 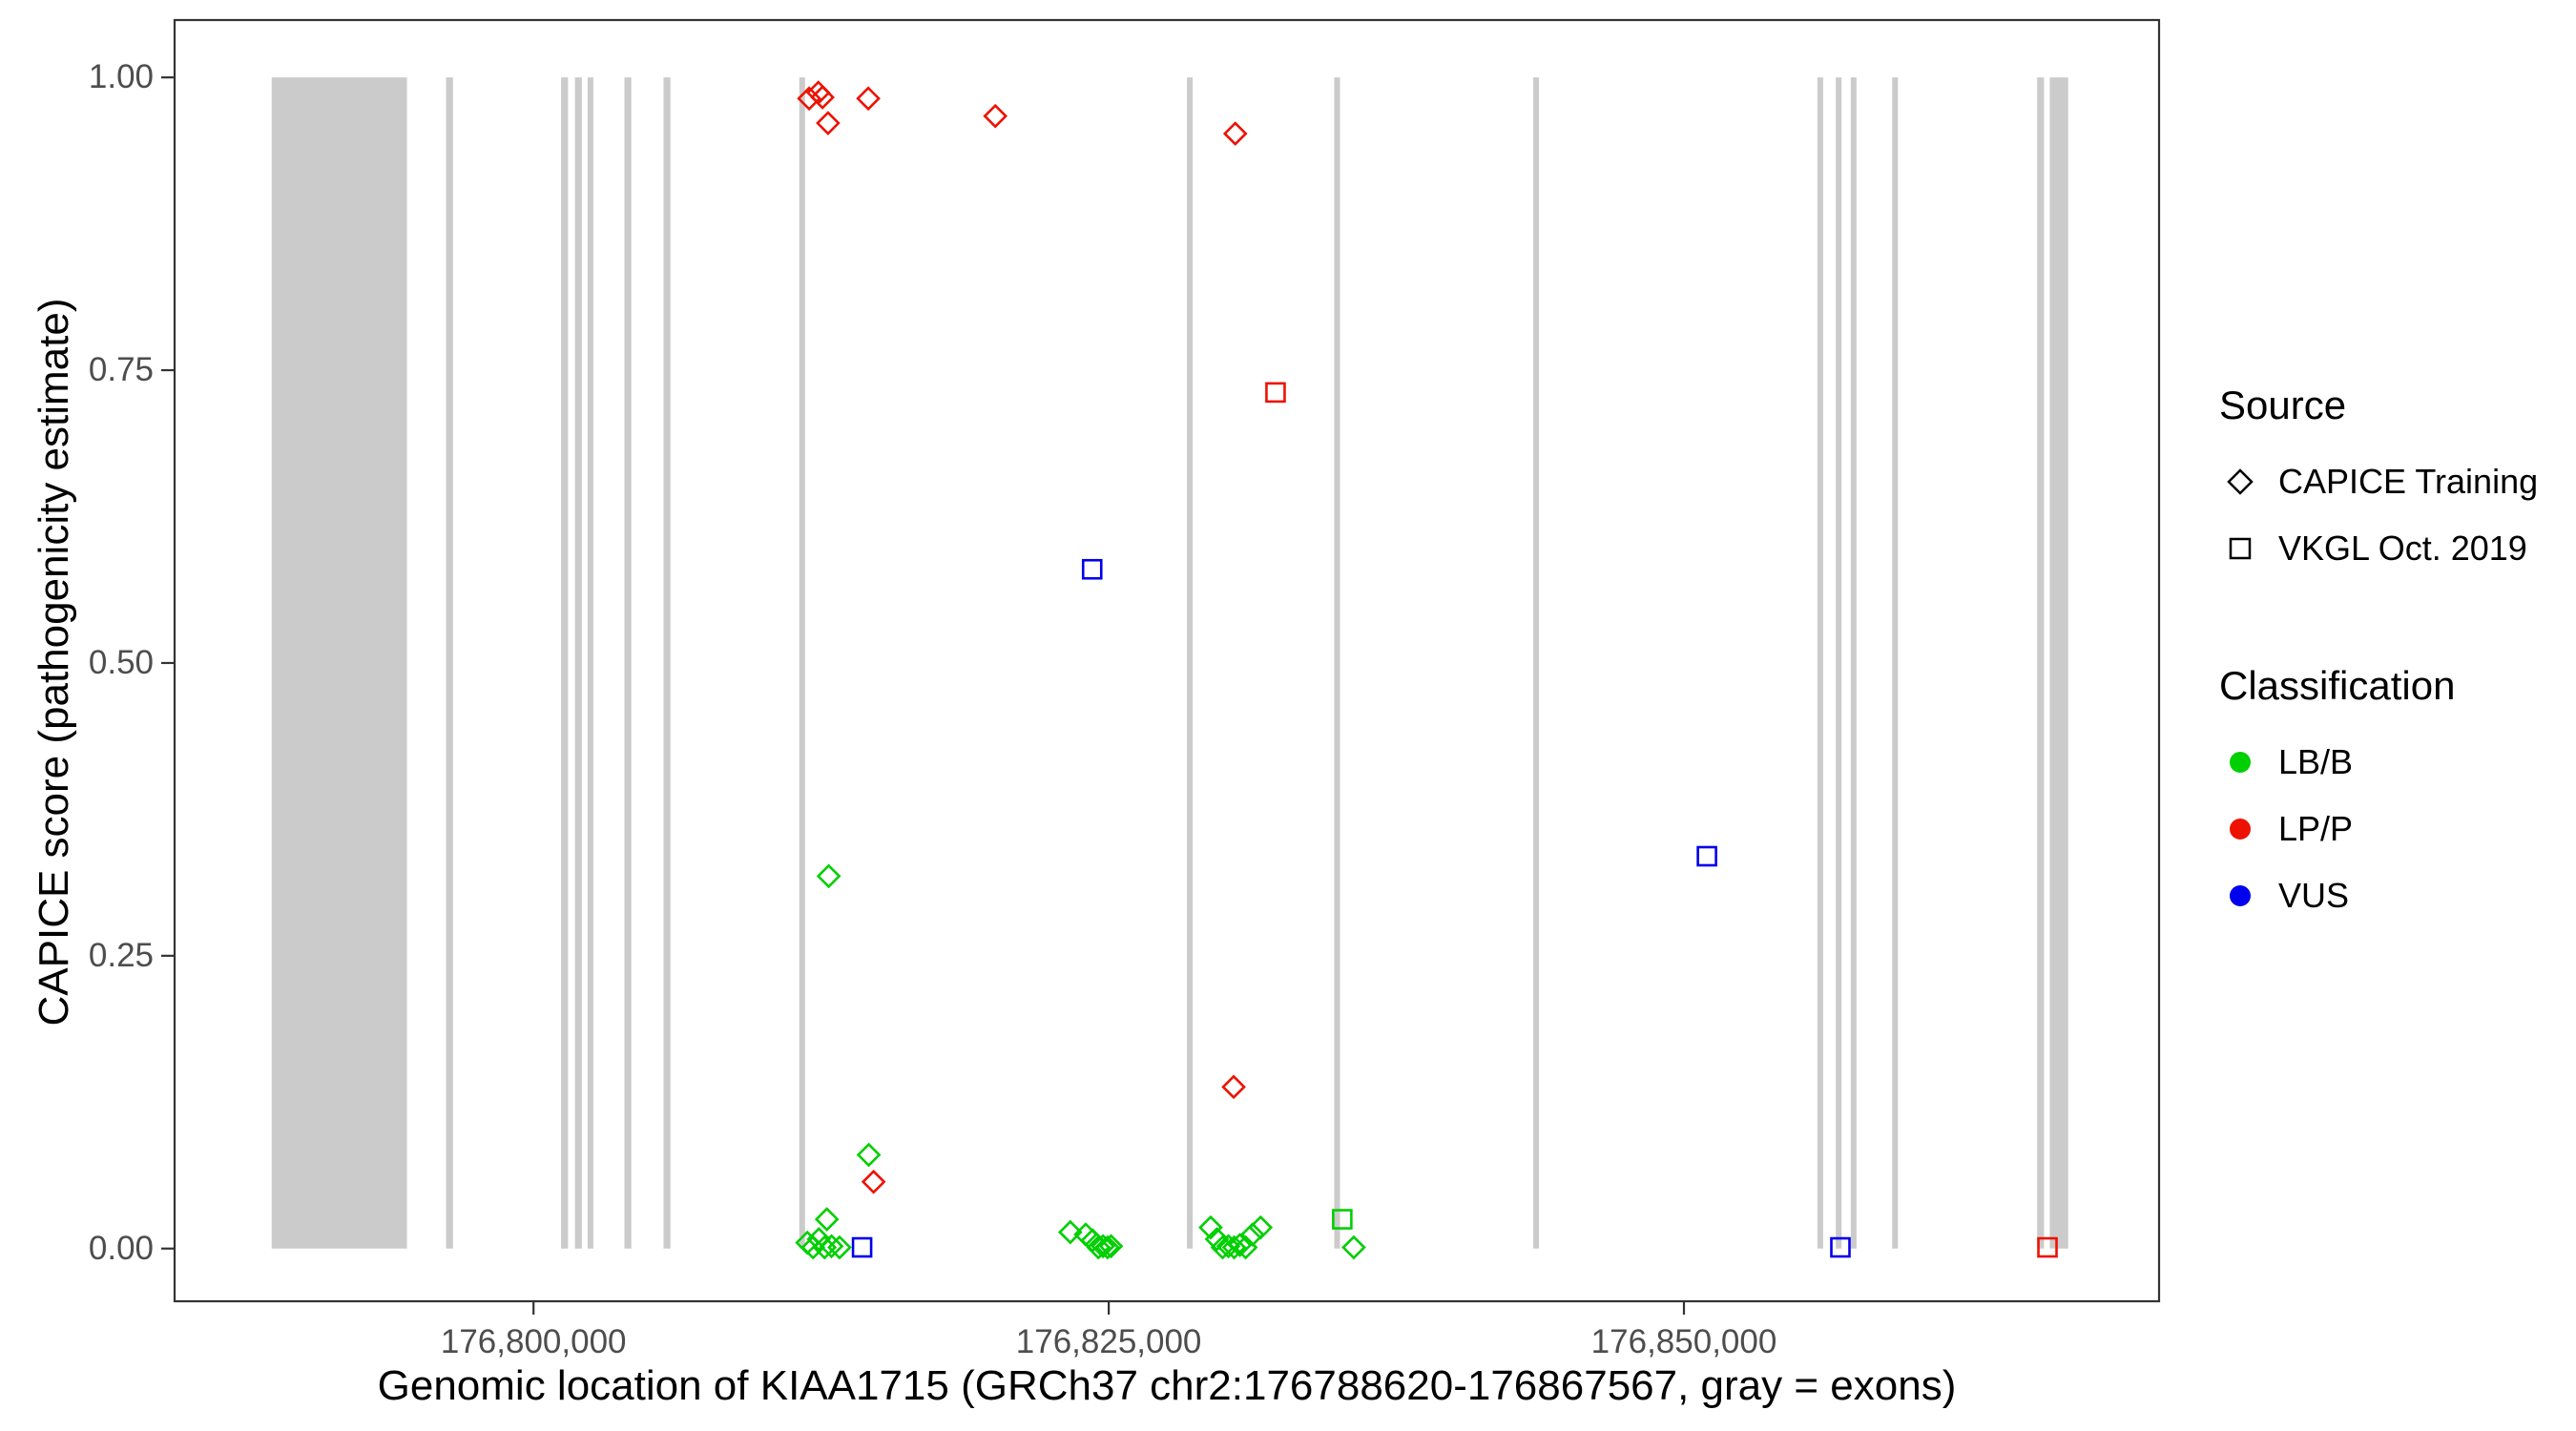 I want to click on legend-label-vkgl: VKGL Oct. 2019, so click(x=2402, y=548).